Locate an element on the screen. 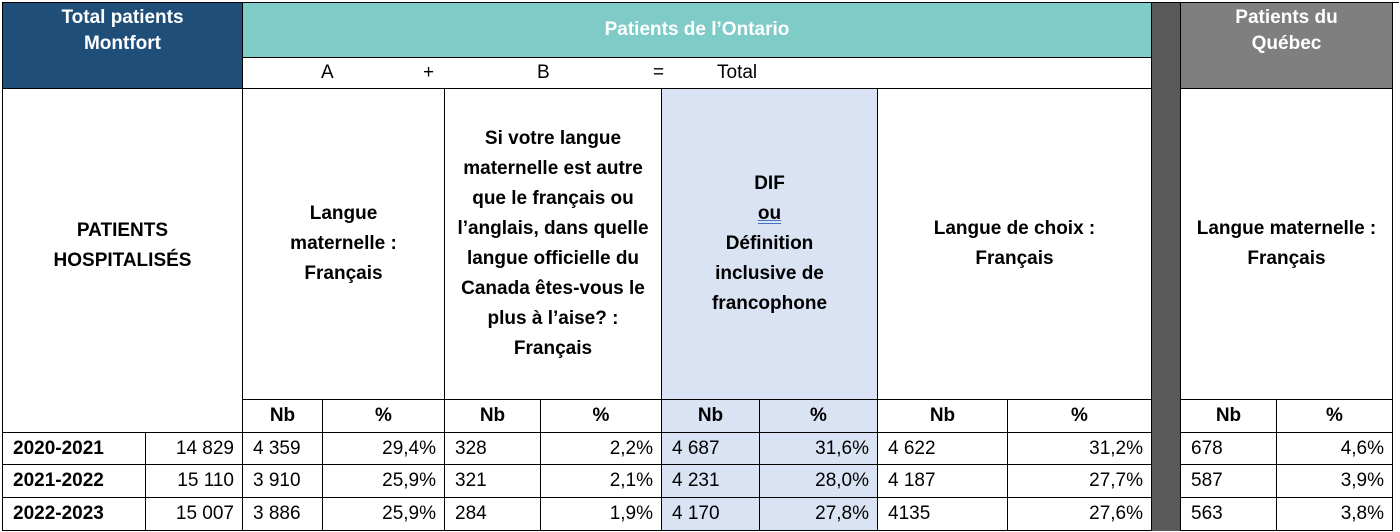 This screenshot has width=1400, height=532. row-qc-nb: 678 is located at coordinates (1229, 449).